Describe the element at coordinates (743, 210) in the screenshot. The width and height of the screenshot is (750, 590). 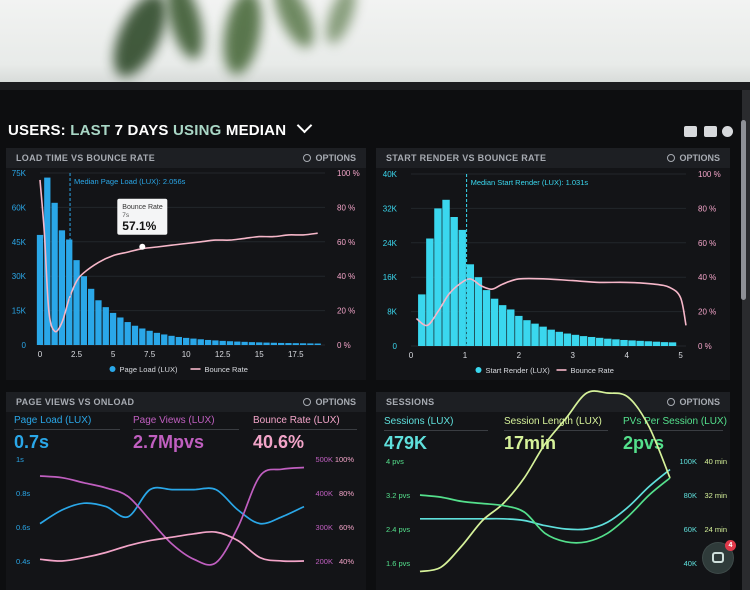
I see `scrollbar-thumb` at that location.